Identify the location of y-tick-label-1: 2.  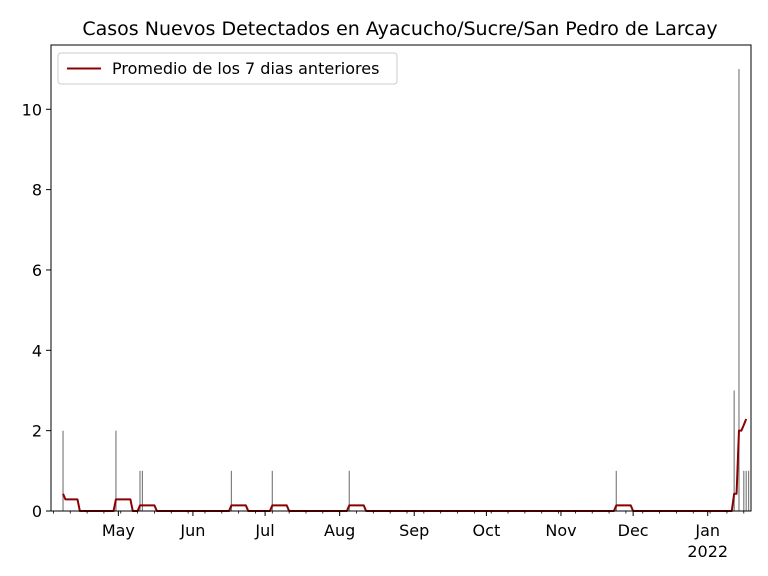
(37, 431).